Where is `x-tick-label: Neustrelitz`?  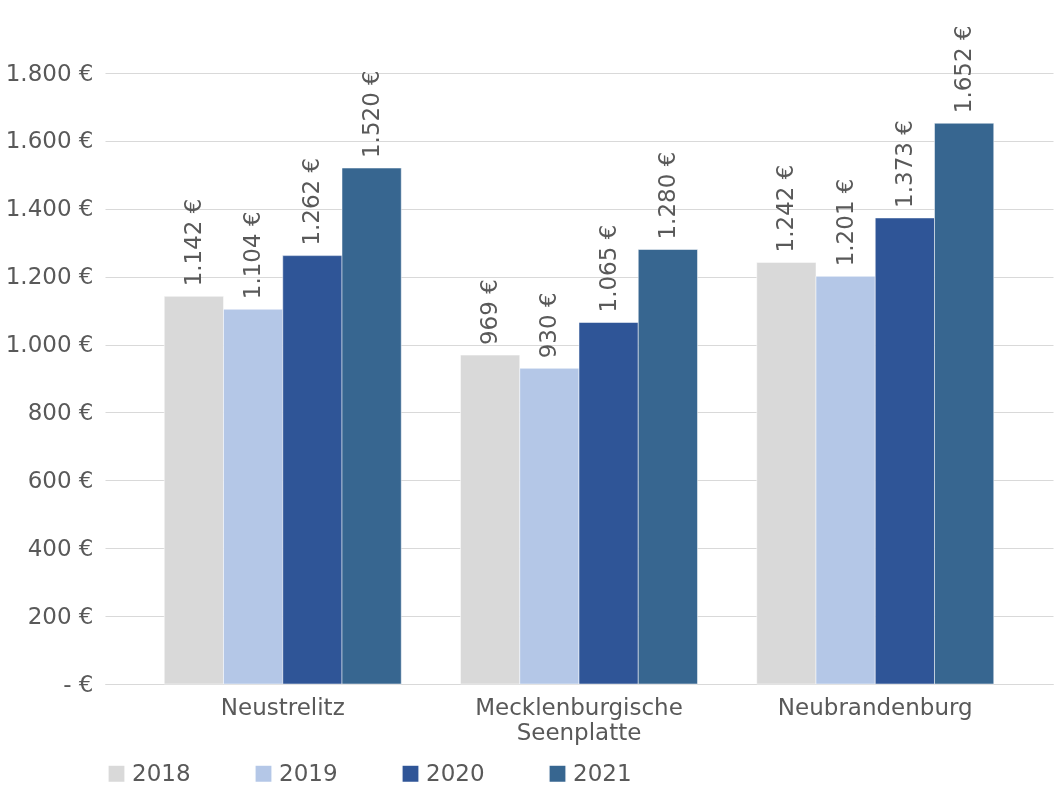 x-tick-label: Neustrelitz is located at coordinates (282, 706).